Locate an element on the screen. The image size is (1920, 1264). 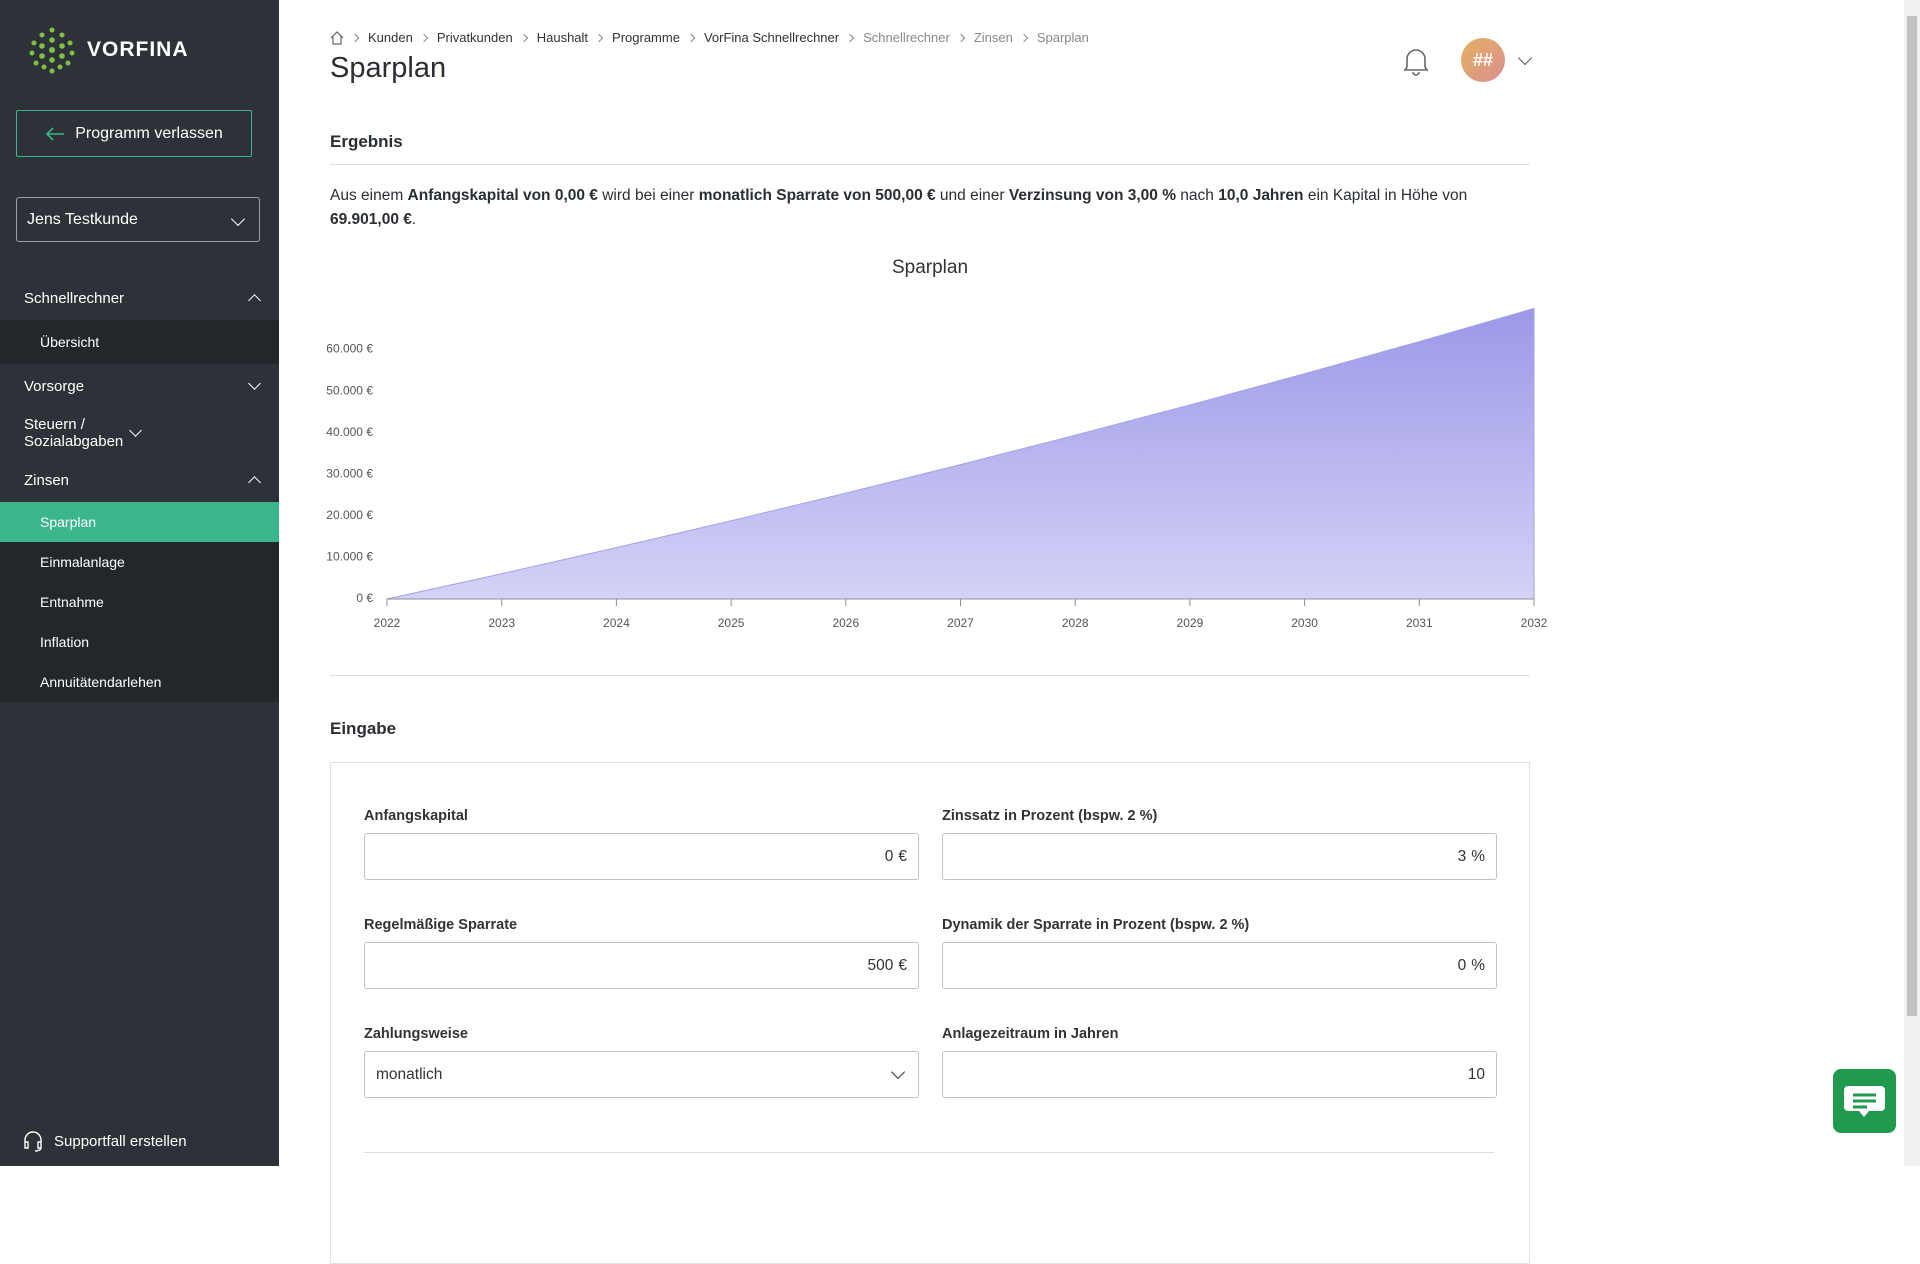
client-name: Jens Testkunde is located at coordinates (82, 219).